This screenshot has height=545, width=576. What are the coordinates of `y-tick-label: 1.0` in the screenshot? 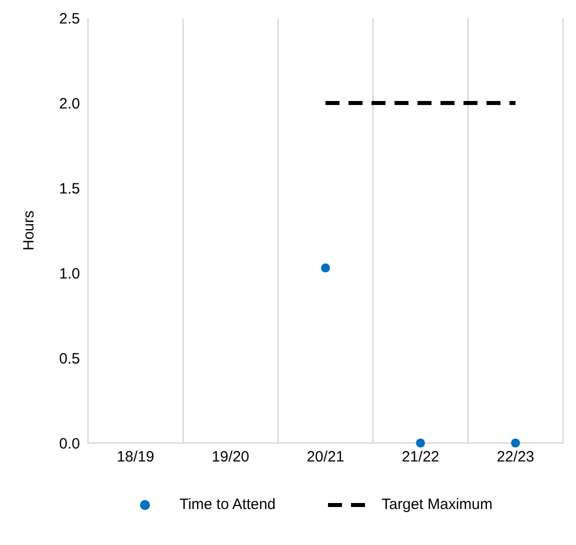 It's located at (69, 273).